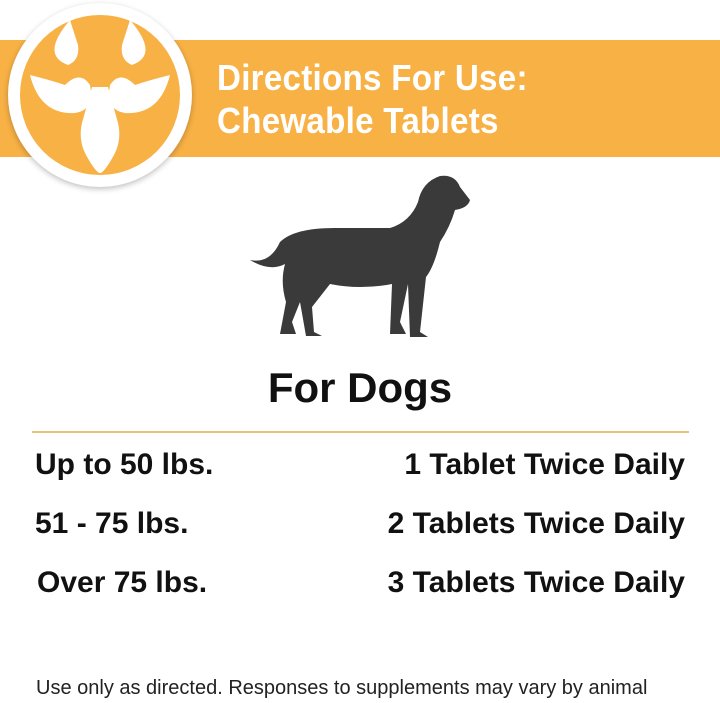 The image size is (720, 703). What do you see at coordinates (360, 387) in the screenshot?
I see `section-heading: For Dogs` at bounding box center [360, 387].